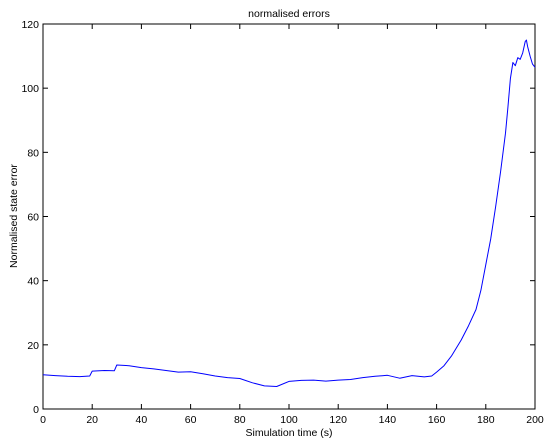 This screenshot has height=441, width=544. Describe the element at coordinates (33, 218) in the screenshot. I see `y-tick-label: 60` at that location.